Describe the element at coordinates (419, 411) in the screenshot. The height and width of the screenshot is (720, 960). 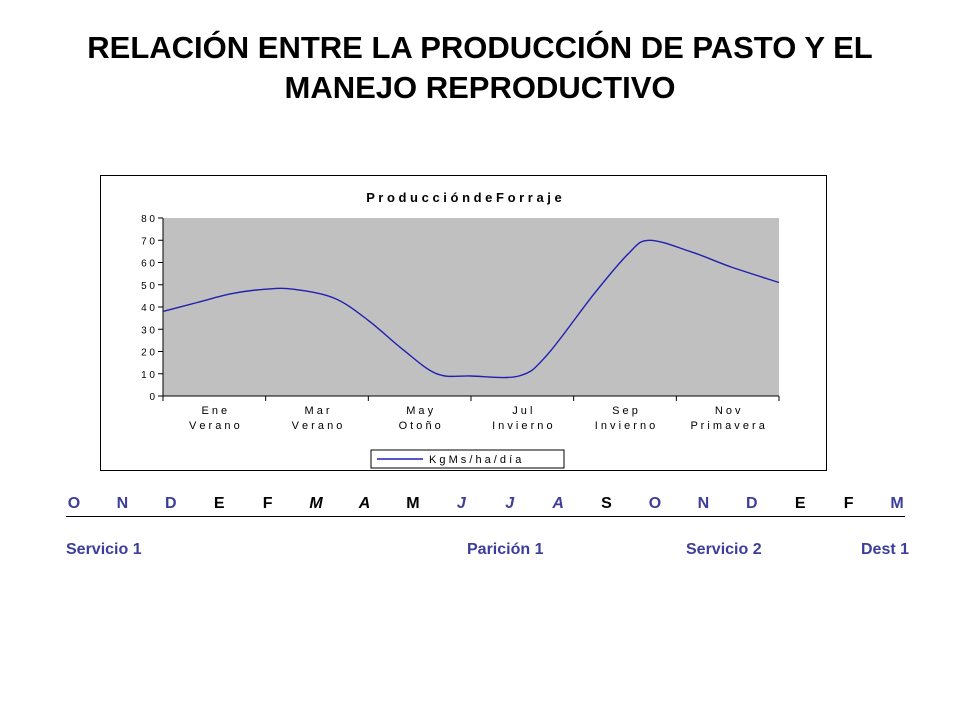
I see `x-tick-label-month: M a y` at that location.